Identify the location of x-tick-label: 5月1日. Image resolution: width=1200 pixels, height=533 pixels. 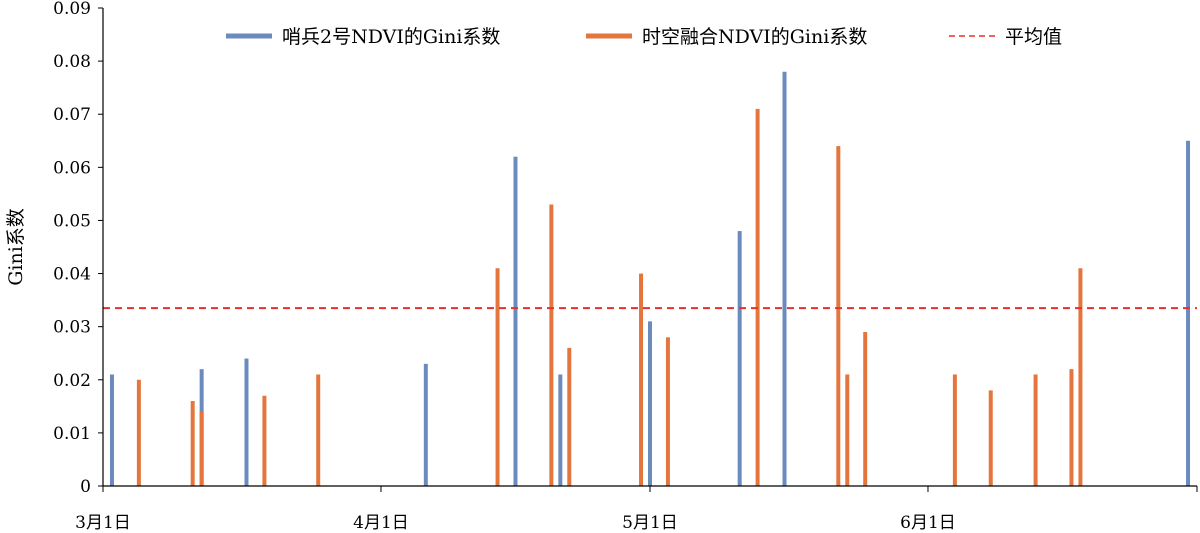
(650, 523).